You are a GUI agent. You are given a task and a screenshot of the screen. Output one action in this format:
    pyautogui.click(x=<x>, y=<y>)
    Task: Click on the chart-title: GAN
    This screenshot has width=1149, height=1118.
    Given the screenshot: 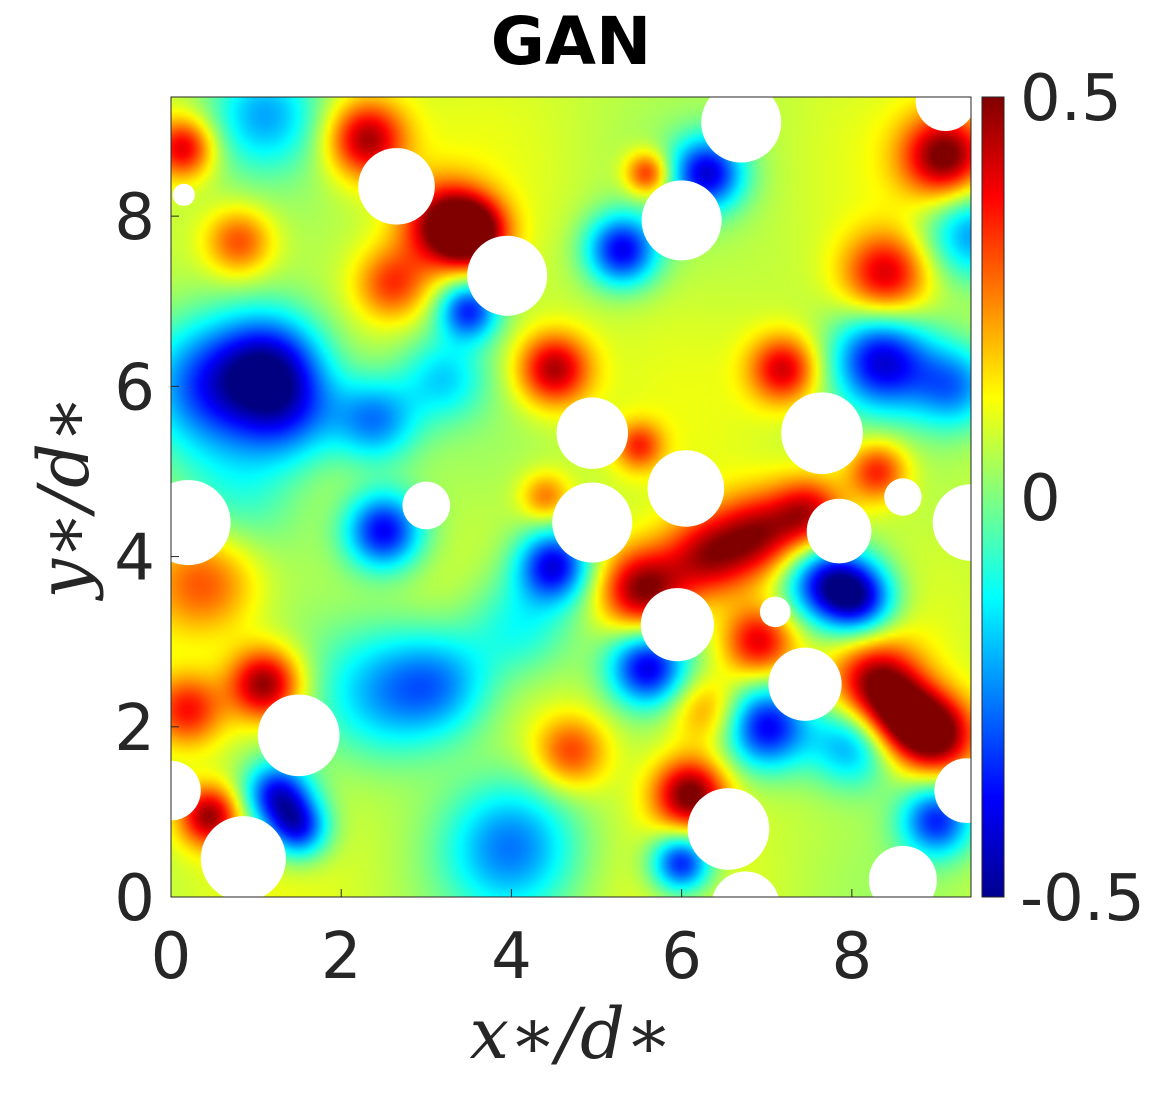 What is the action you would take?
    pyautogui.click(x=571, y=41)
    